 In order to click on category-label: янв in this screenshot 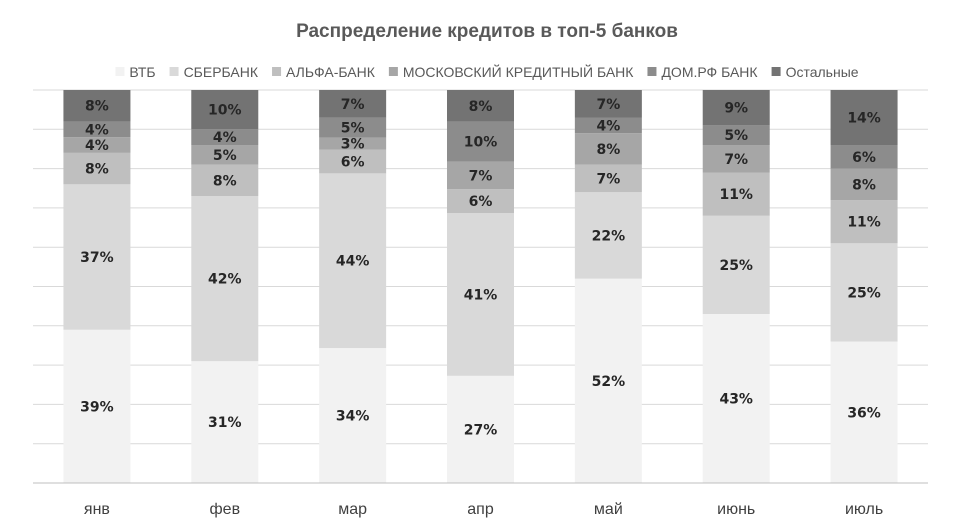, I will do `click(97, 509)`.